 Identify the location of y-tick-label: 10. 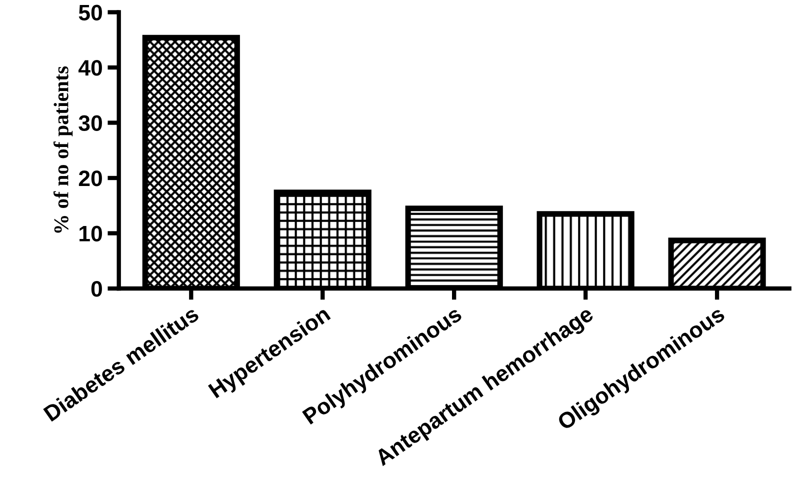
(91, 234).